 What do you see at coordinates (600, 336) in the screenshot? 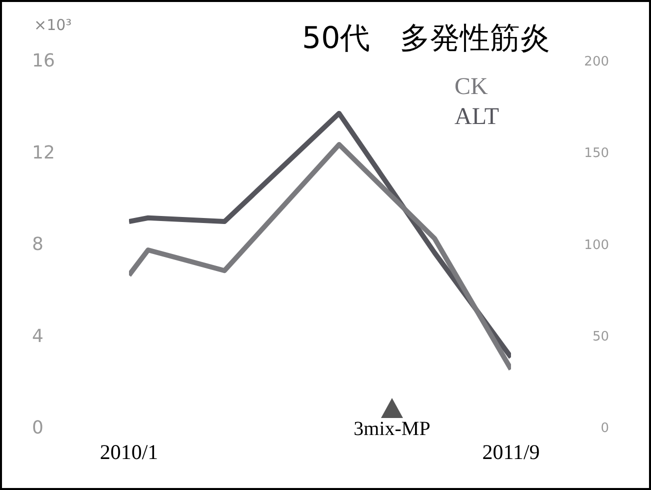
I see `y2-tick-label: 50` at bounding box center [600, 336].